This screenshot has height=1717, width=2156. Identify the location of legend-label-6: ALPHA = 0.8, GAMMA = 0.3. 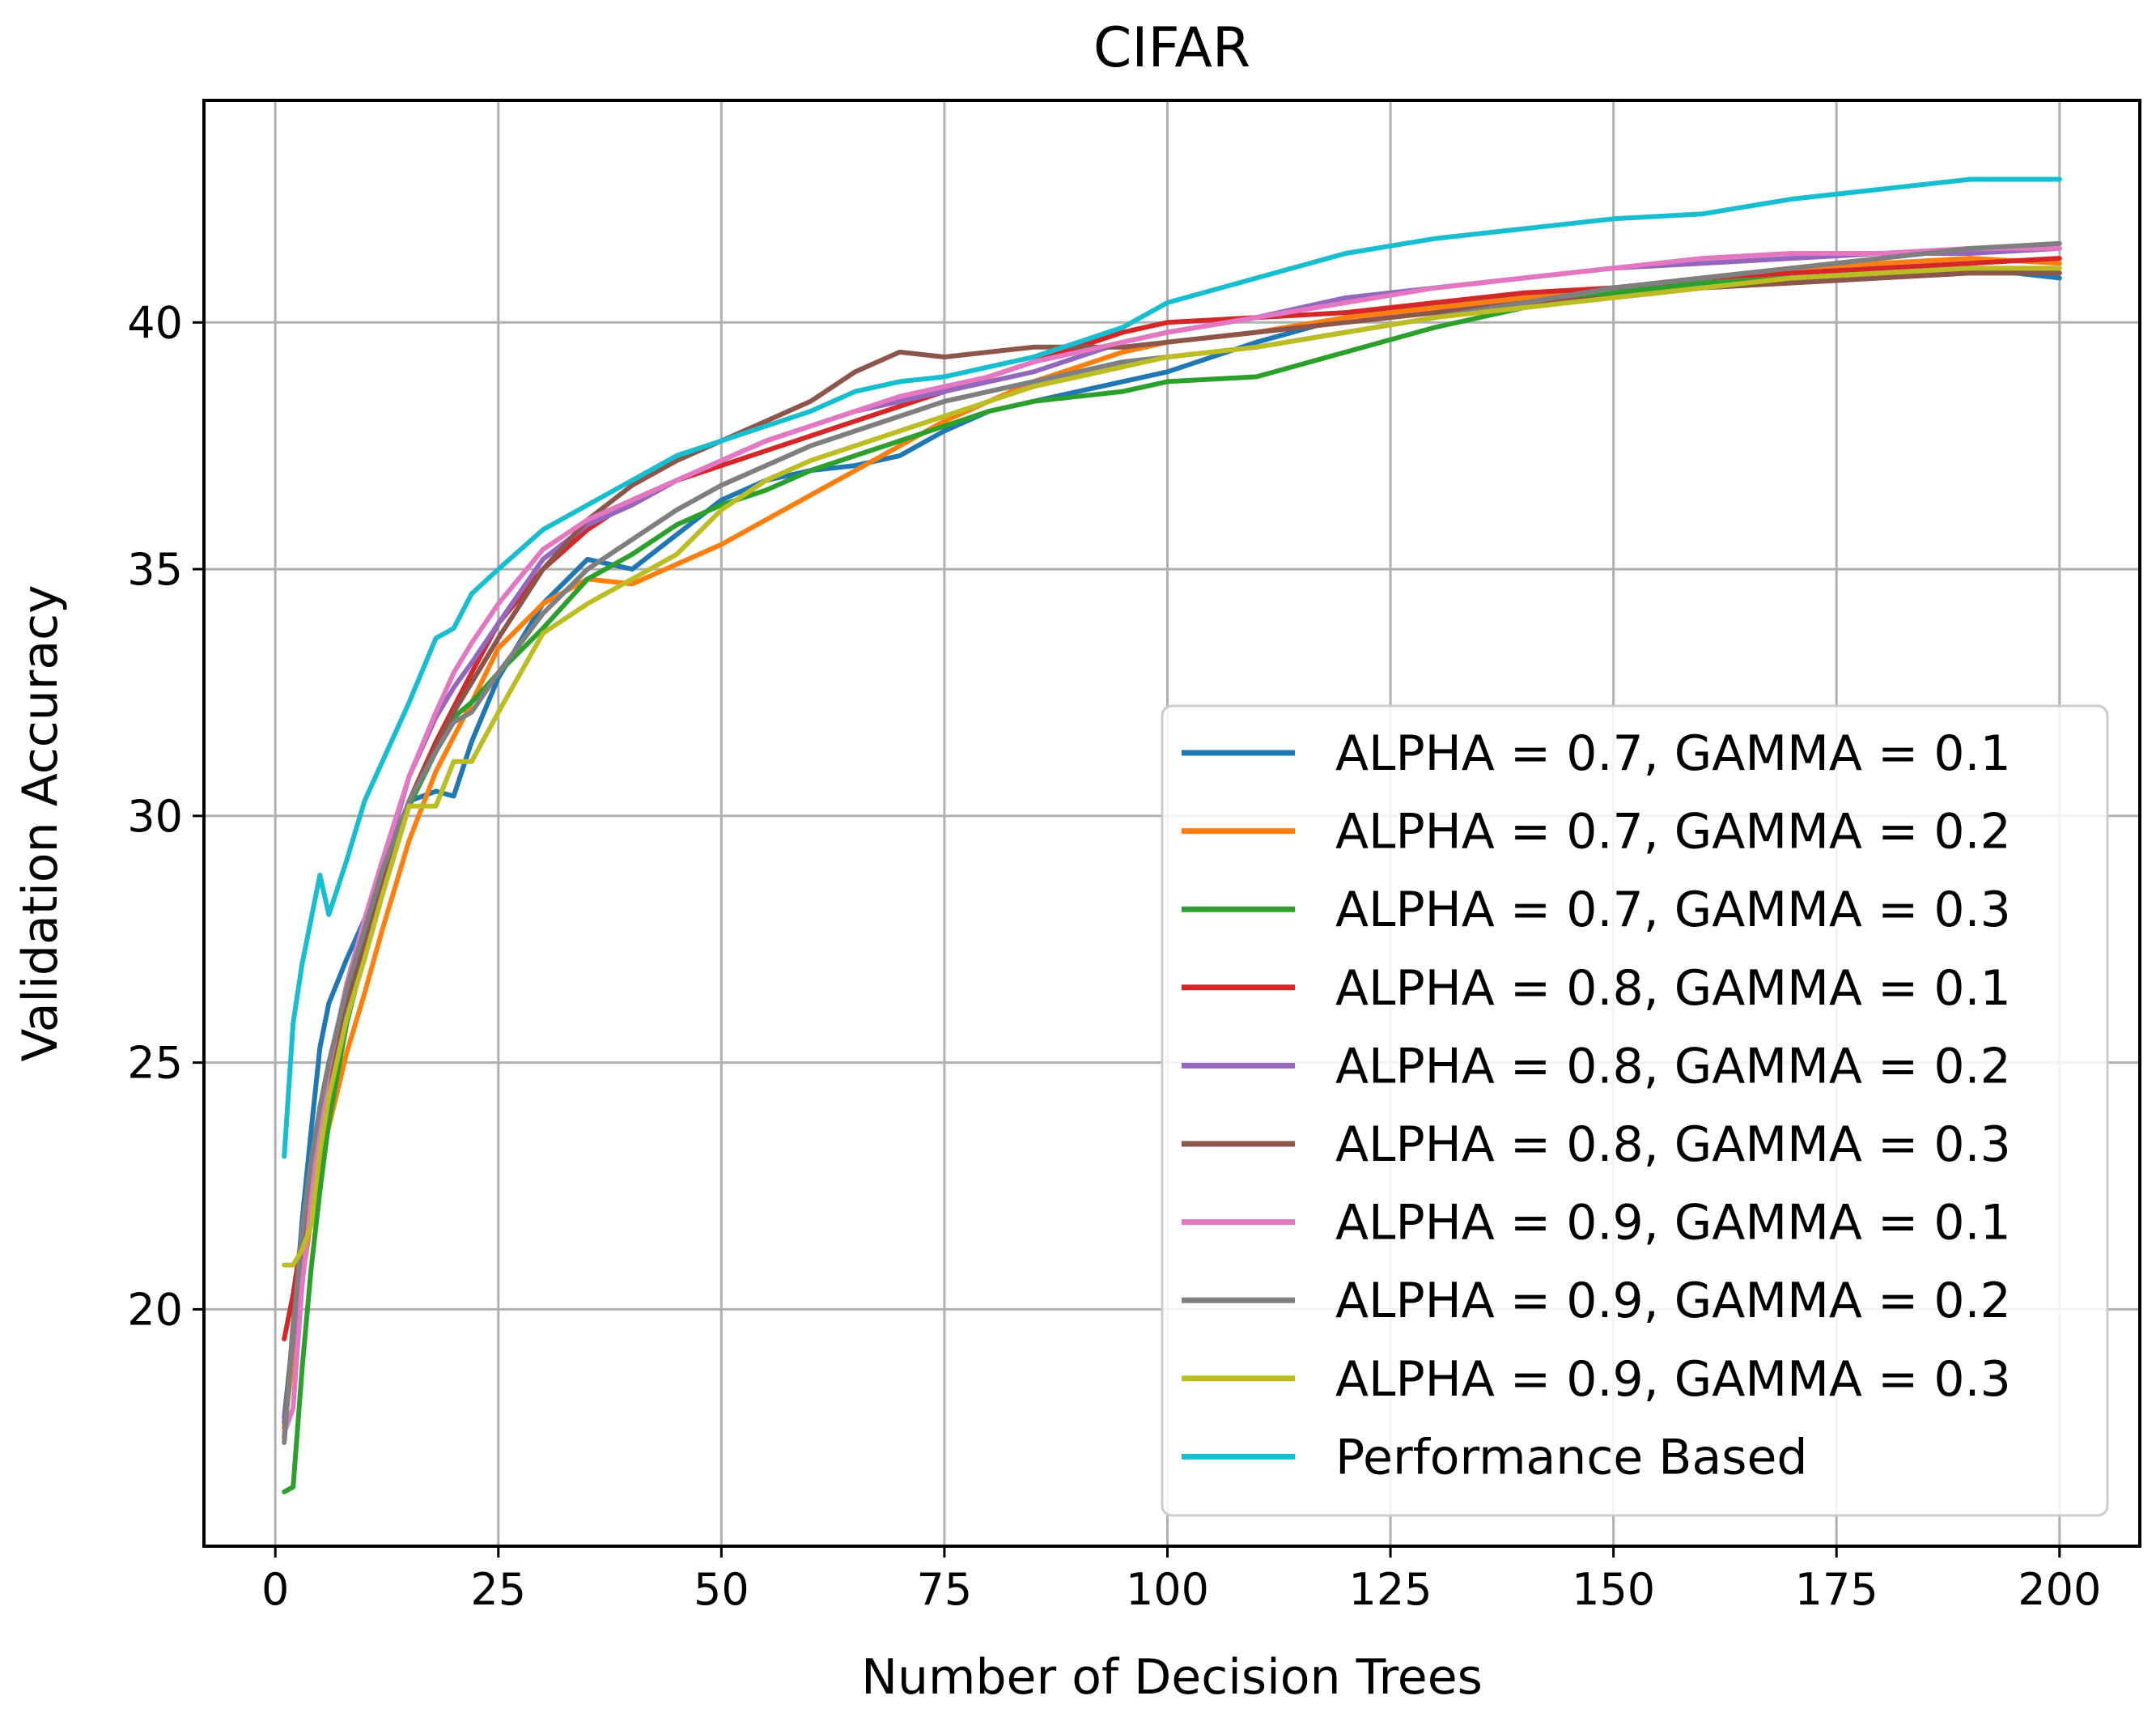
(1673, 1144).